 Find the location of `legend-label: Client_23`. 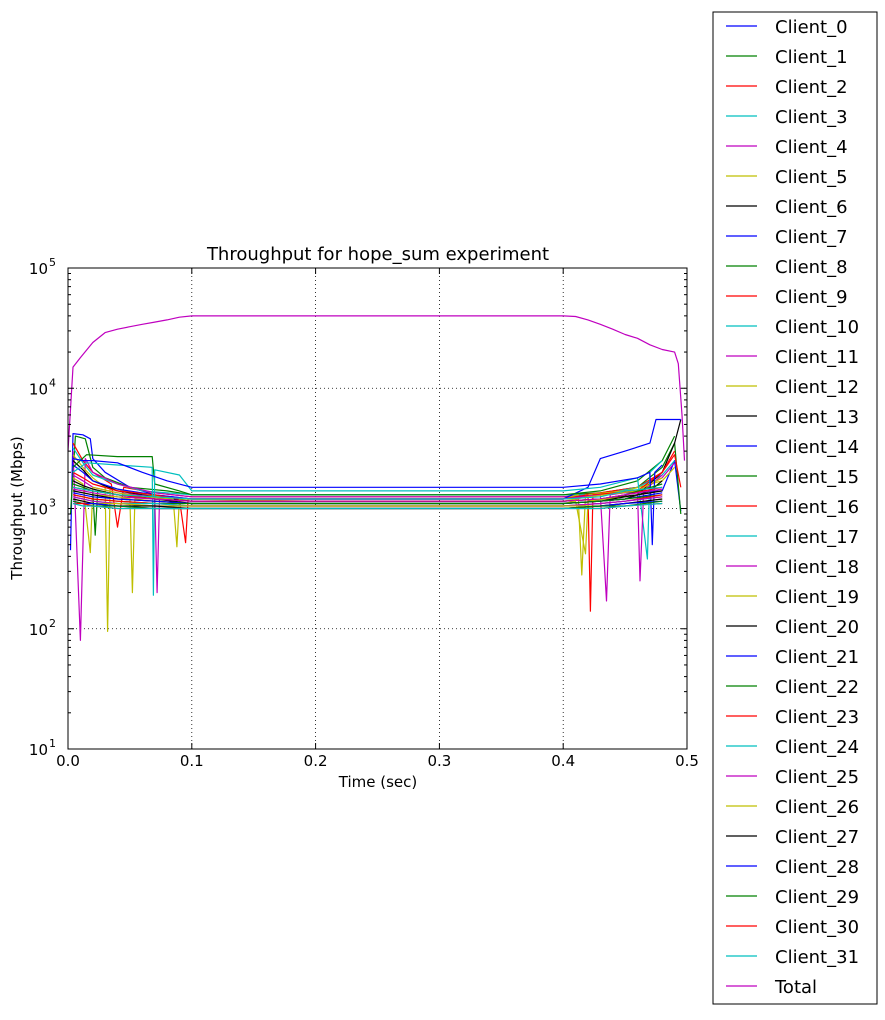

legend-label: Client_23 is located at coordinates (817, 717).